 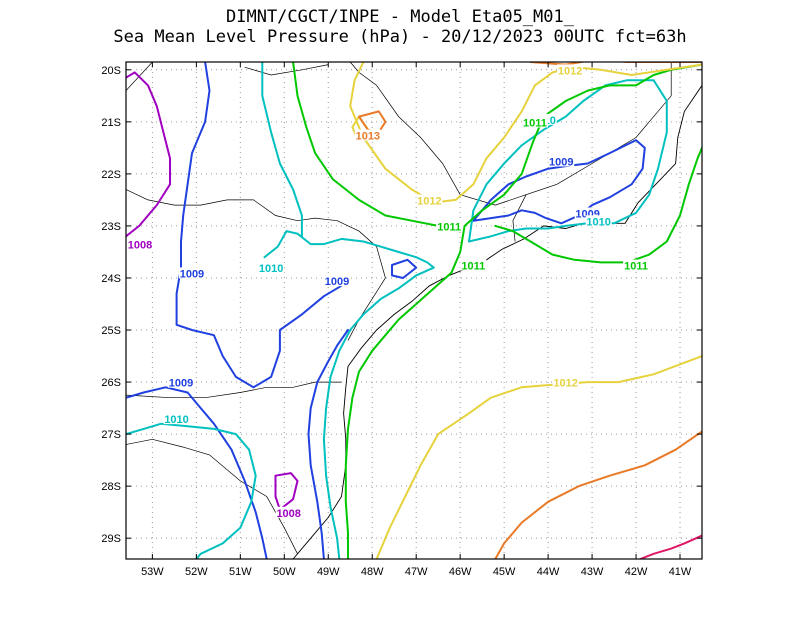 What do you see at coordinates (111, 539) in the screenshot?
I see `y-tick-label: 29S` at bounding box center [111, 539].